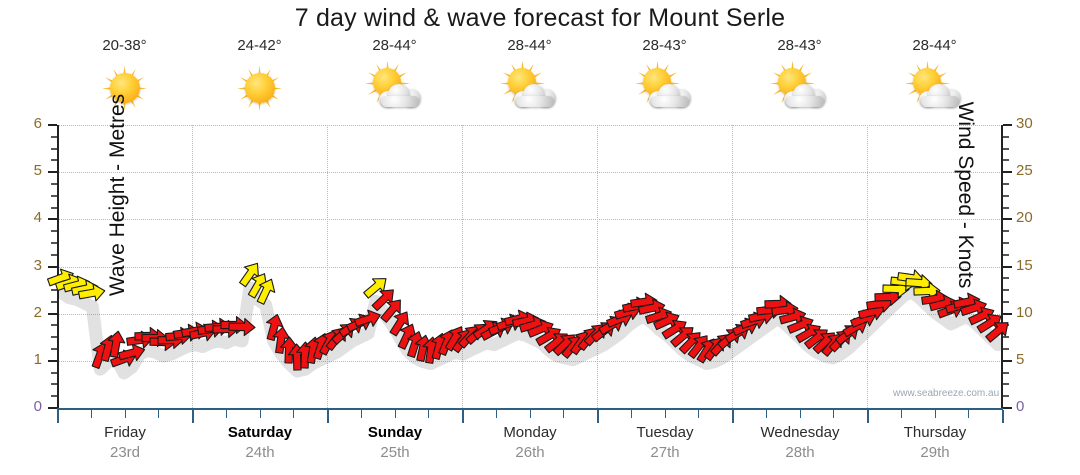 This screenshot has height=475, width=1080. What do you see at coordinates (260, 432) in the screenshot?
I see `day-name: Saturday` at bounding box center [260, 432].